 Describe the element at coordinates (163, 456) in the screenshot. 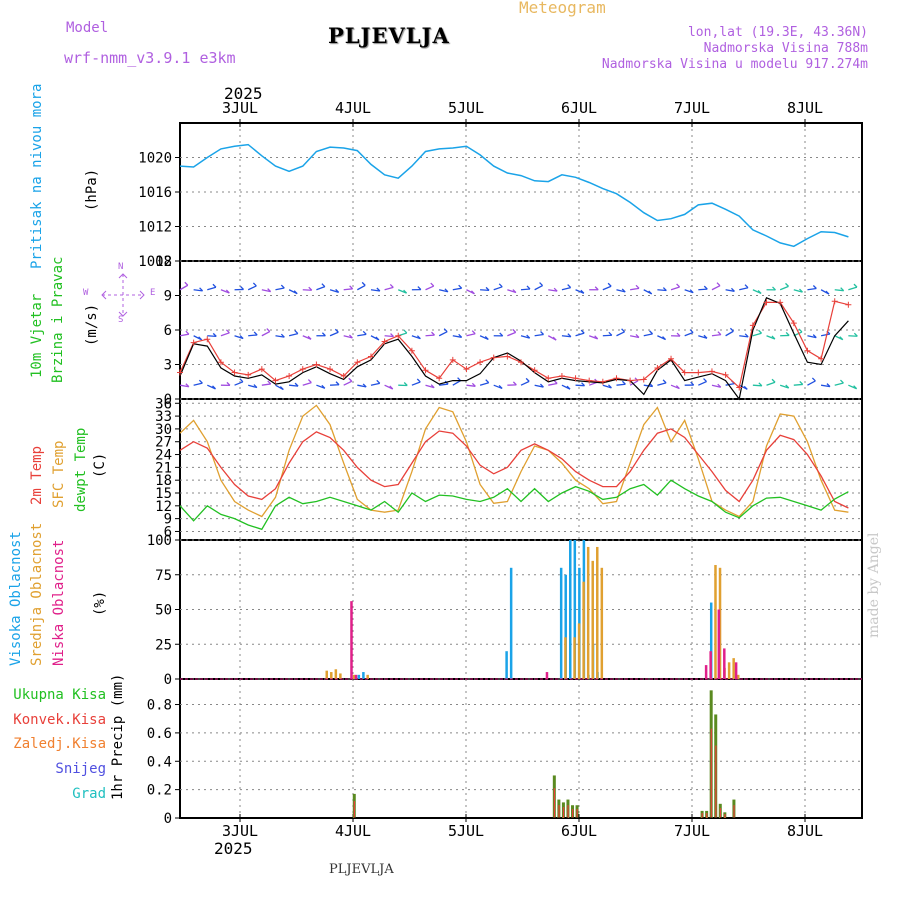

I see `y-tick-label: 24` at that location.